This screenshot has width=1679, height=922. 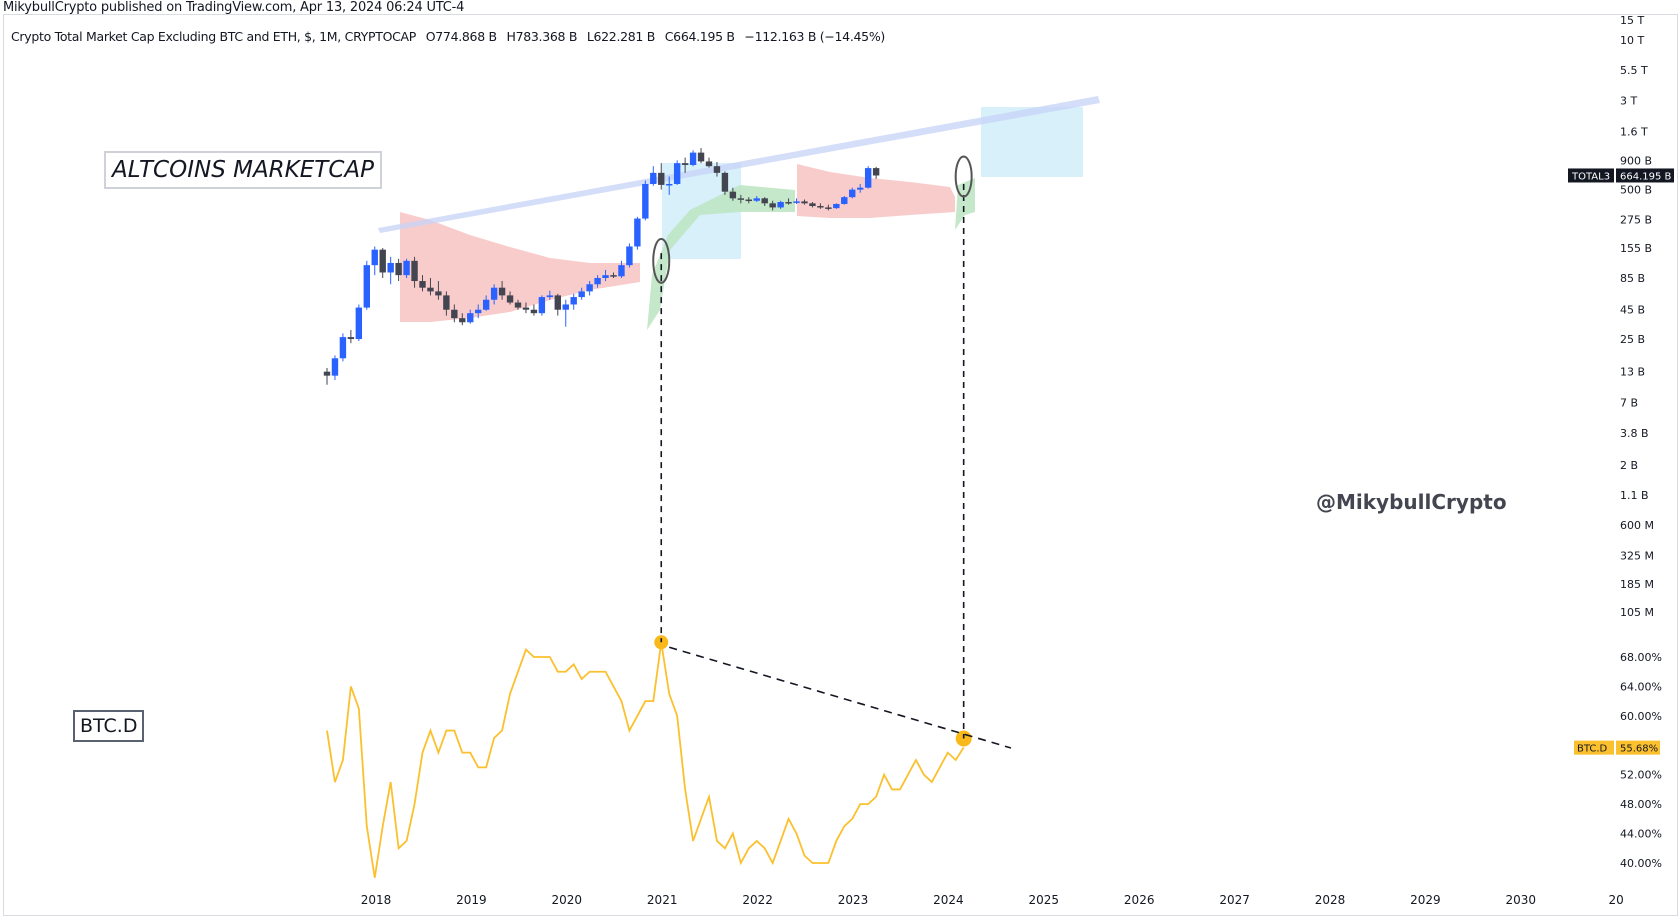 What do you see at coordinates (814, 36) in the screenshot?
I see `legend-change: −112.163 B (−14.45%)` at bounding box center [814, 36].